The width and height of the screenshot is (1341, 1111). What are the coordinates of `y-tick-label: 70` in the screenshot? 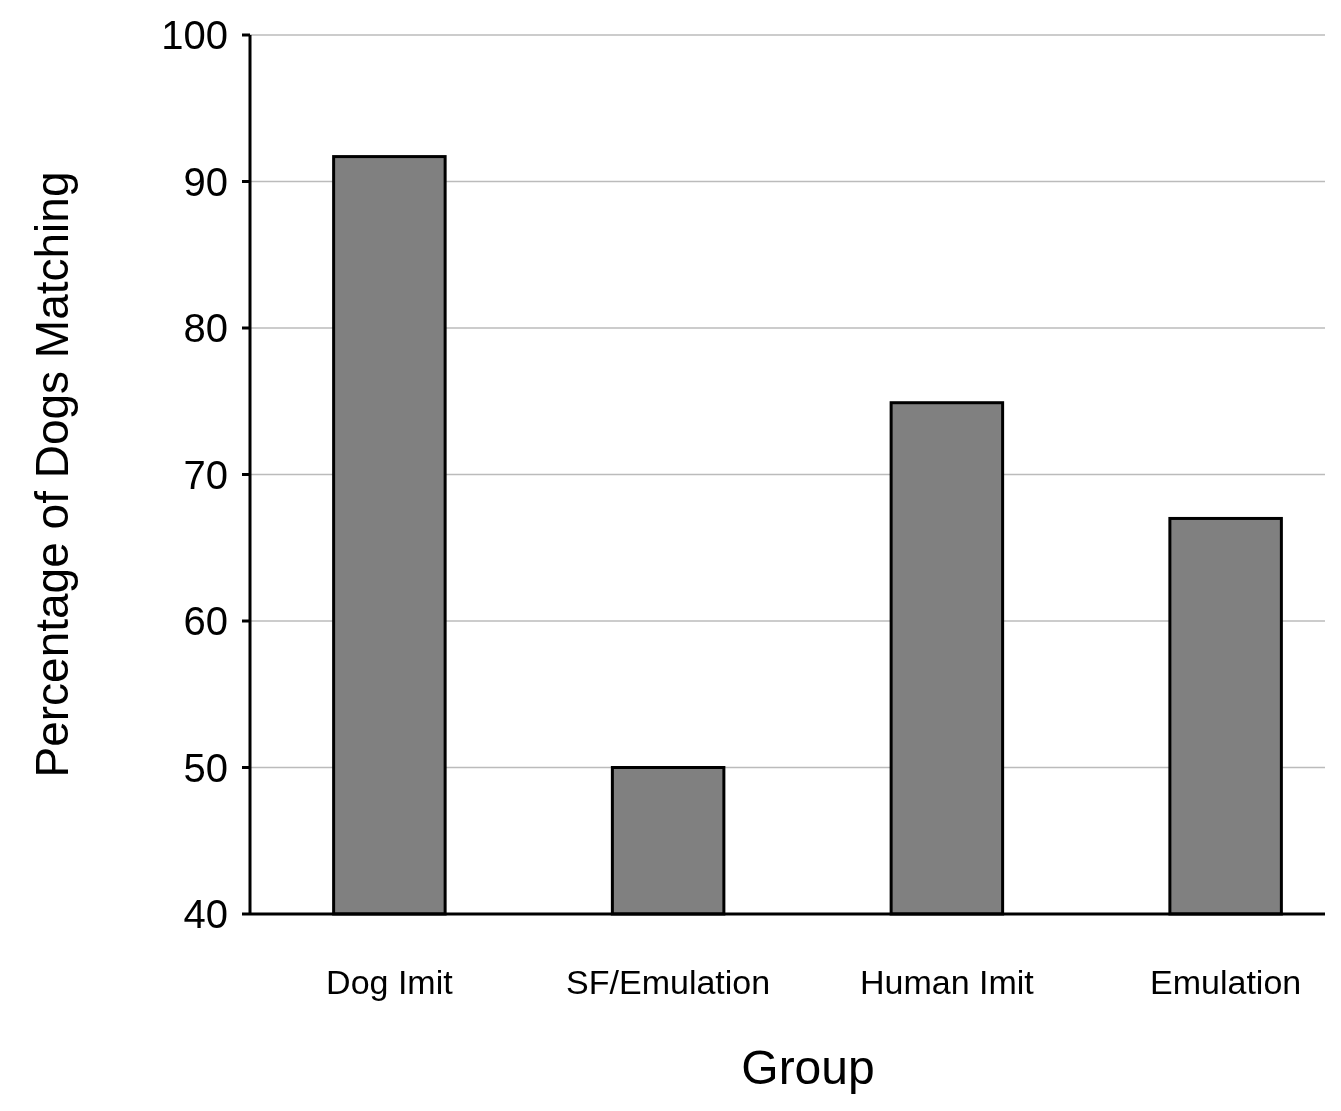 It's located at (205, 474).